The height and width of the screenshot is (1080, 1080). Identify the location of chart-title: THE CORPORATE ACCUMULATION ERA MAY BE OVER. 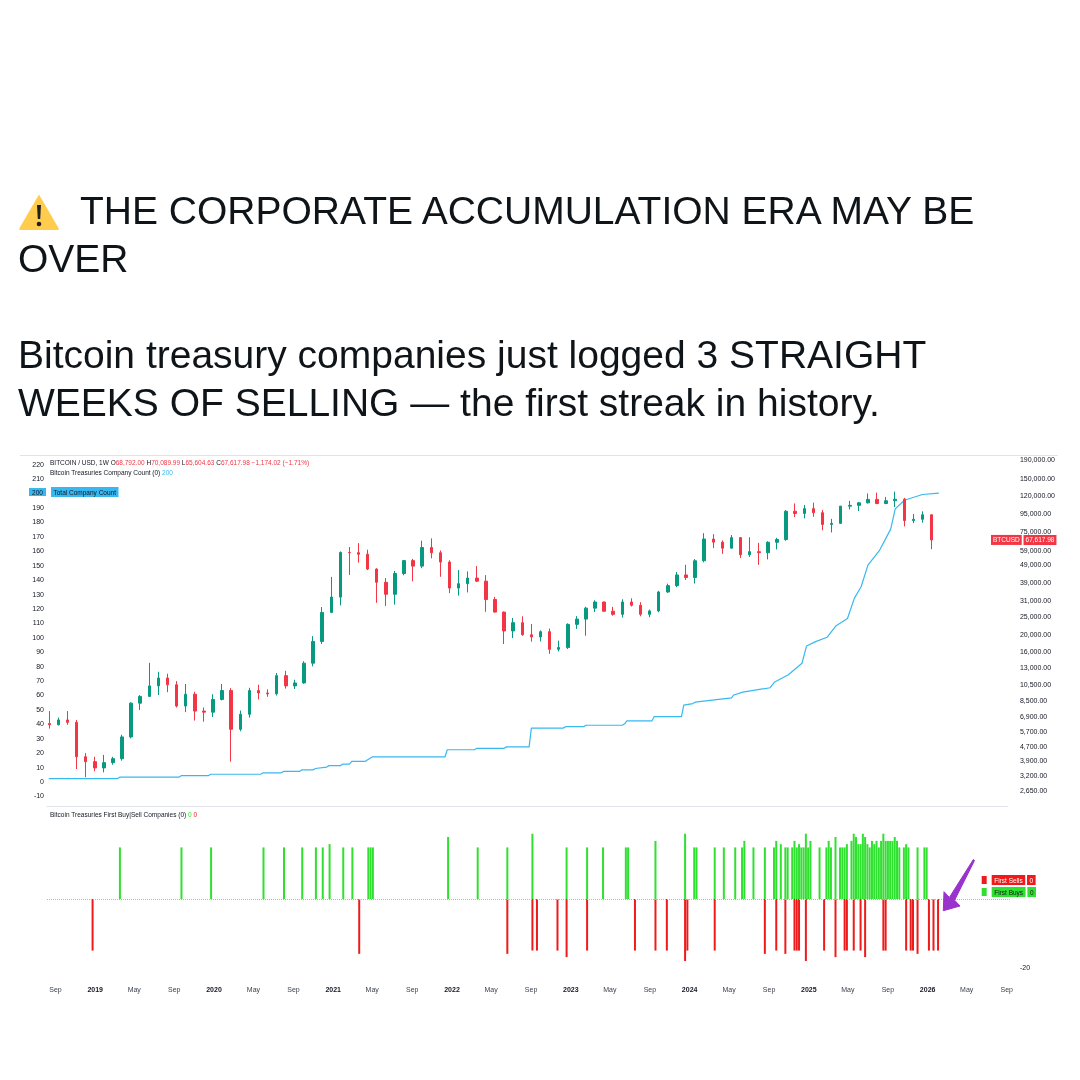
(496, 234).